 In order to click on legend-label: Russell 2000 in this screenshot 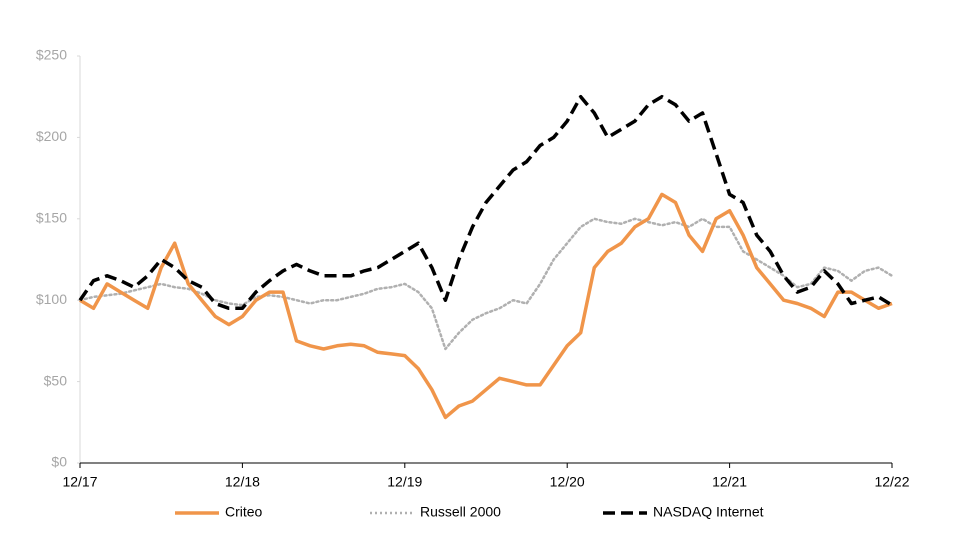, I will do `click(460, 512)`.